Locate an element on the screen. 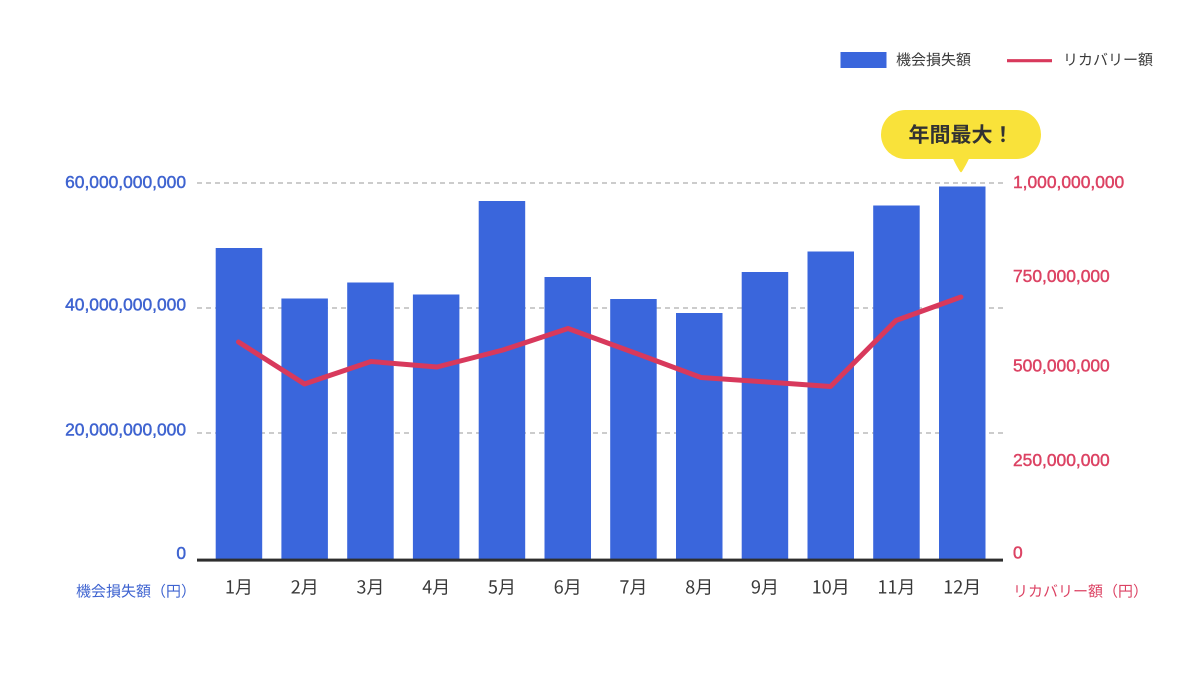 Image resolution: width=1200 pixels, height=675 pixels. svg-text: 750,000,000 is located at coordinates (1061, 276).